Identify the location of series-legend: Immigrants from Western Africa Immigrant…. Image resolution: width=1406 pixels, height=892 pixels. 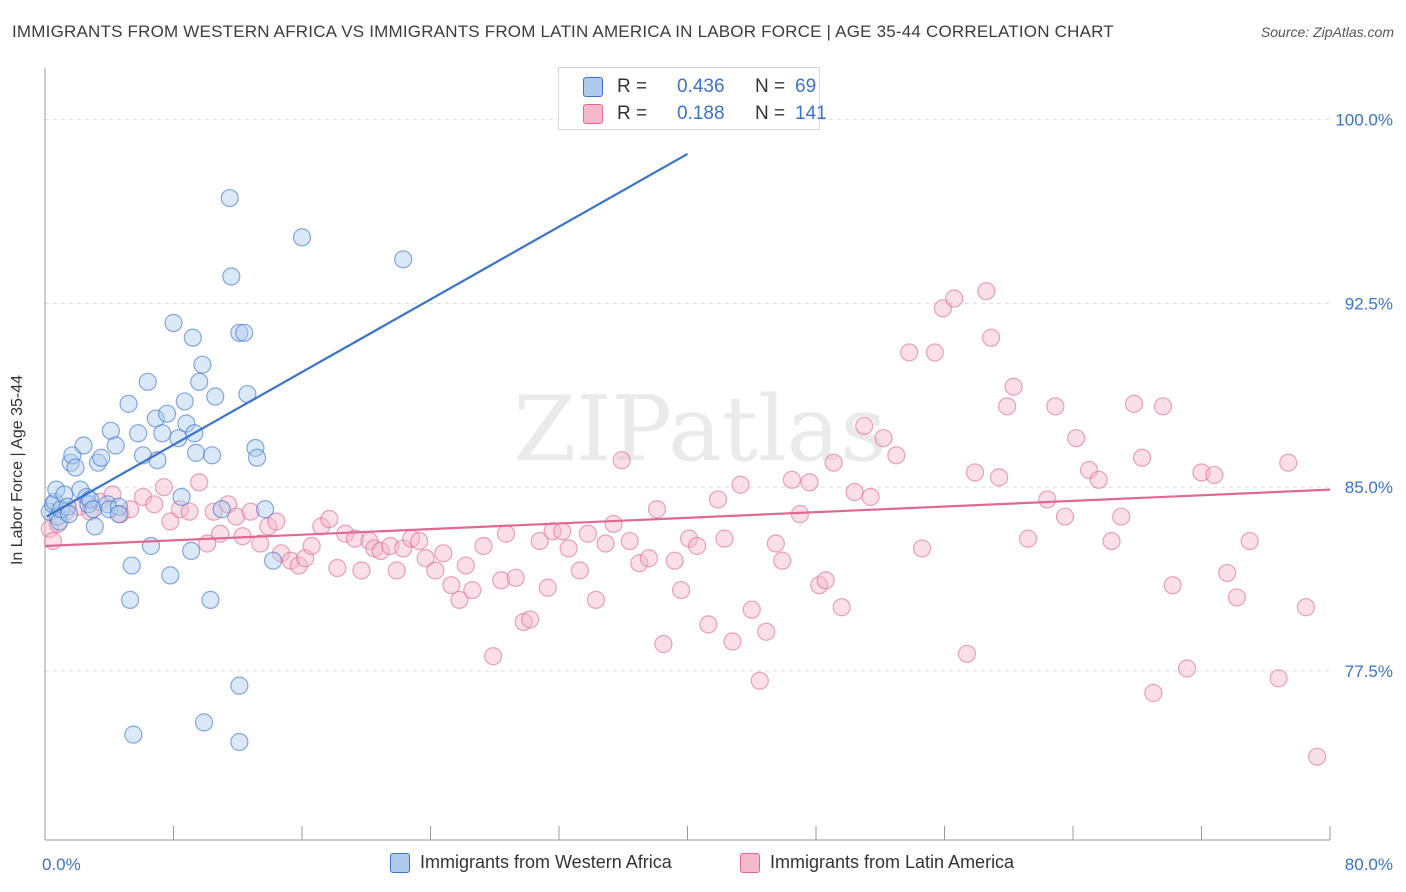
(703, 865).